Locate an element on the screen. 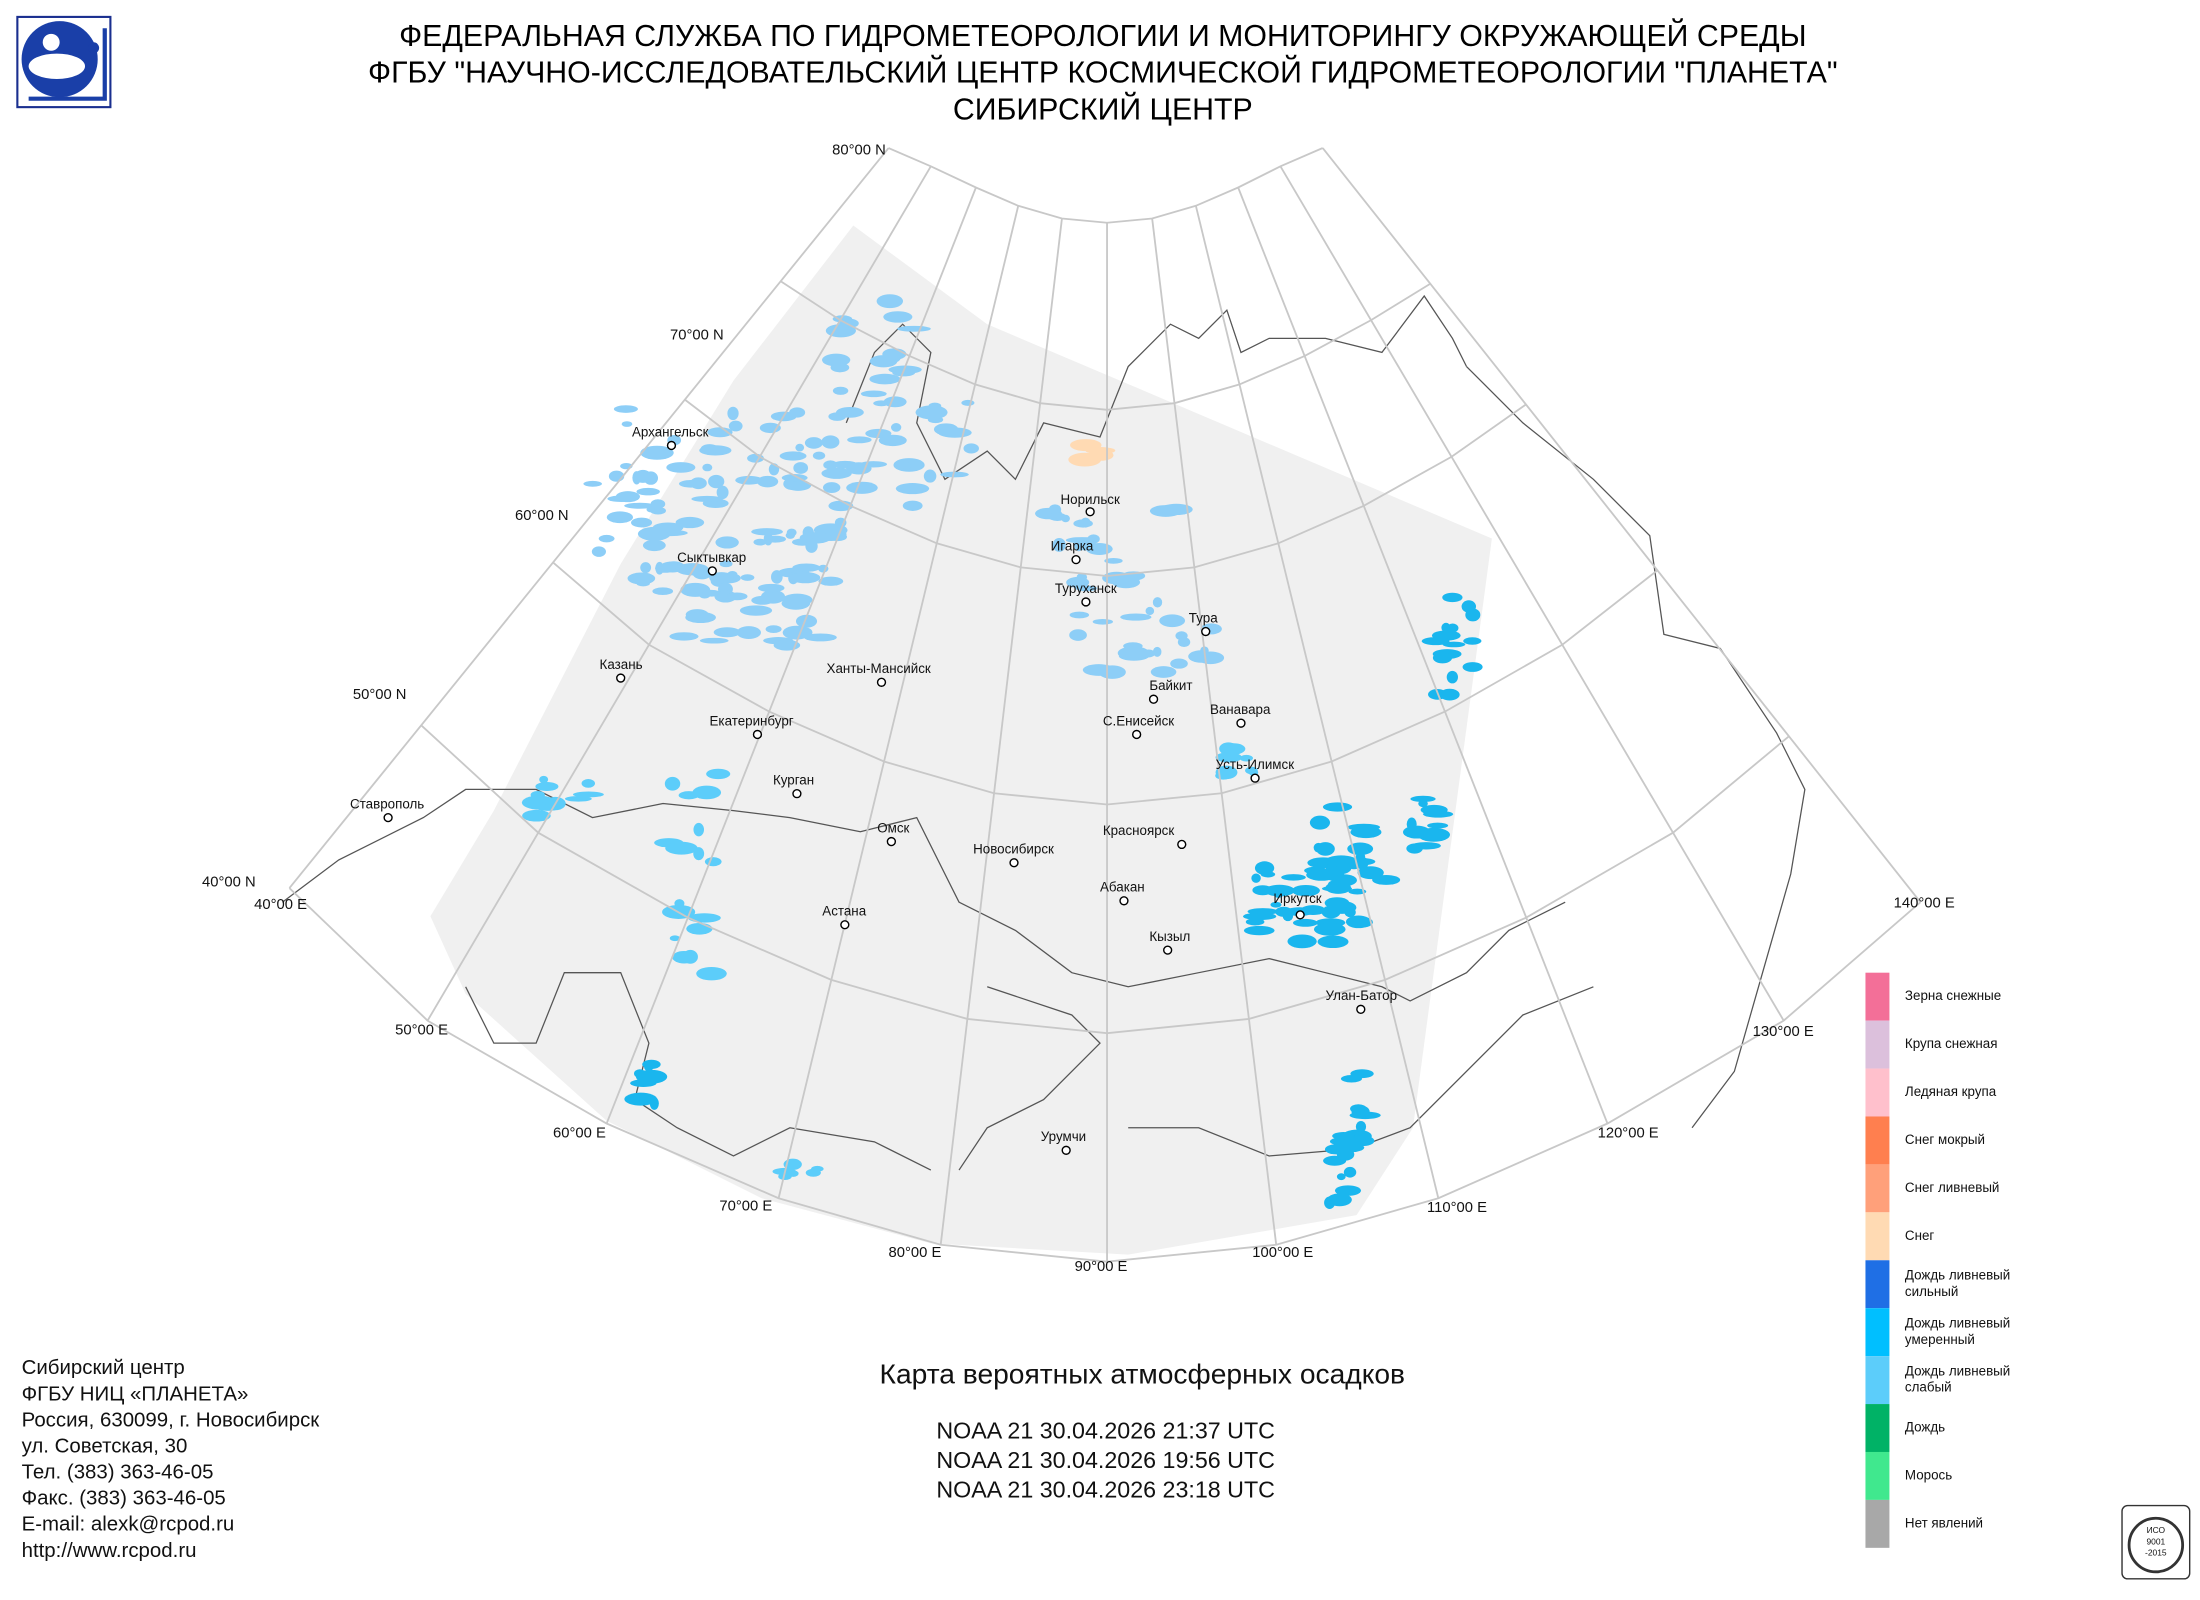 This screenshot has width=2200, height=1600. meridian-label: 70°00 E is located at coordinates (745, 1207).